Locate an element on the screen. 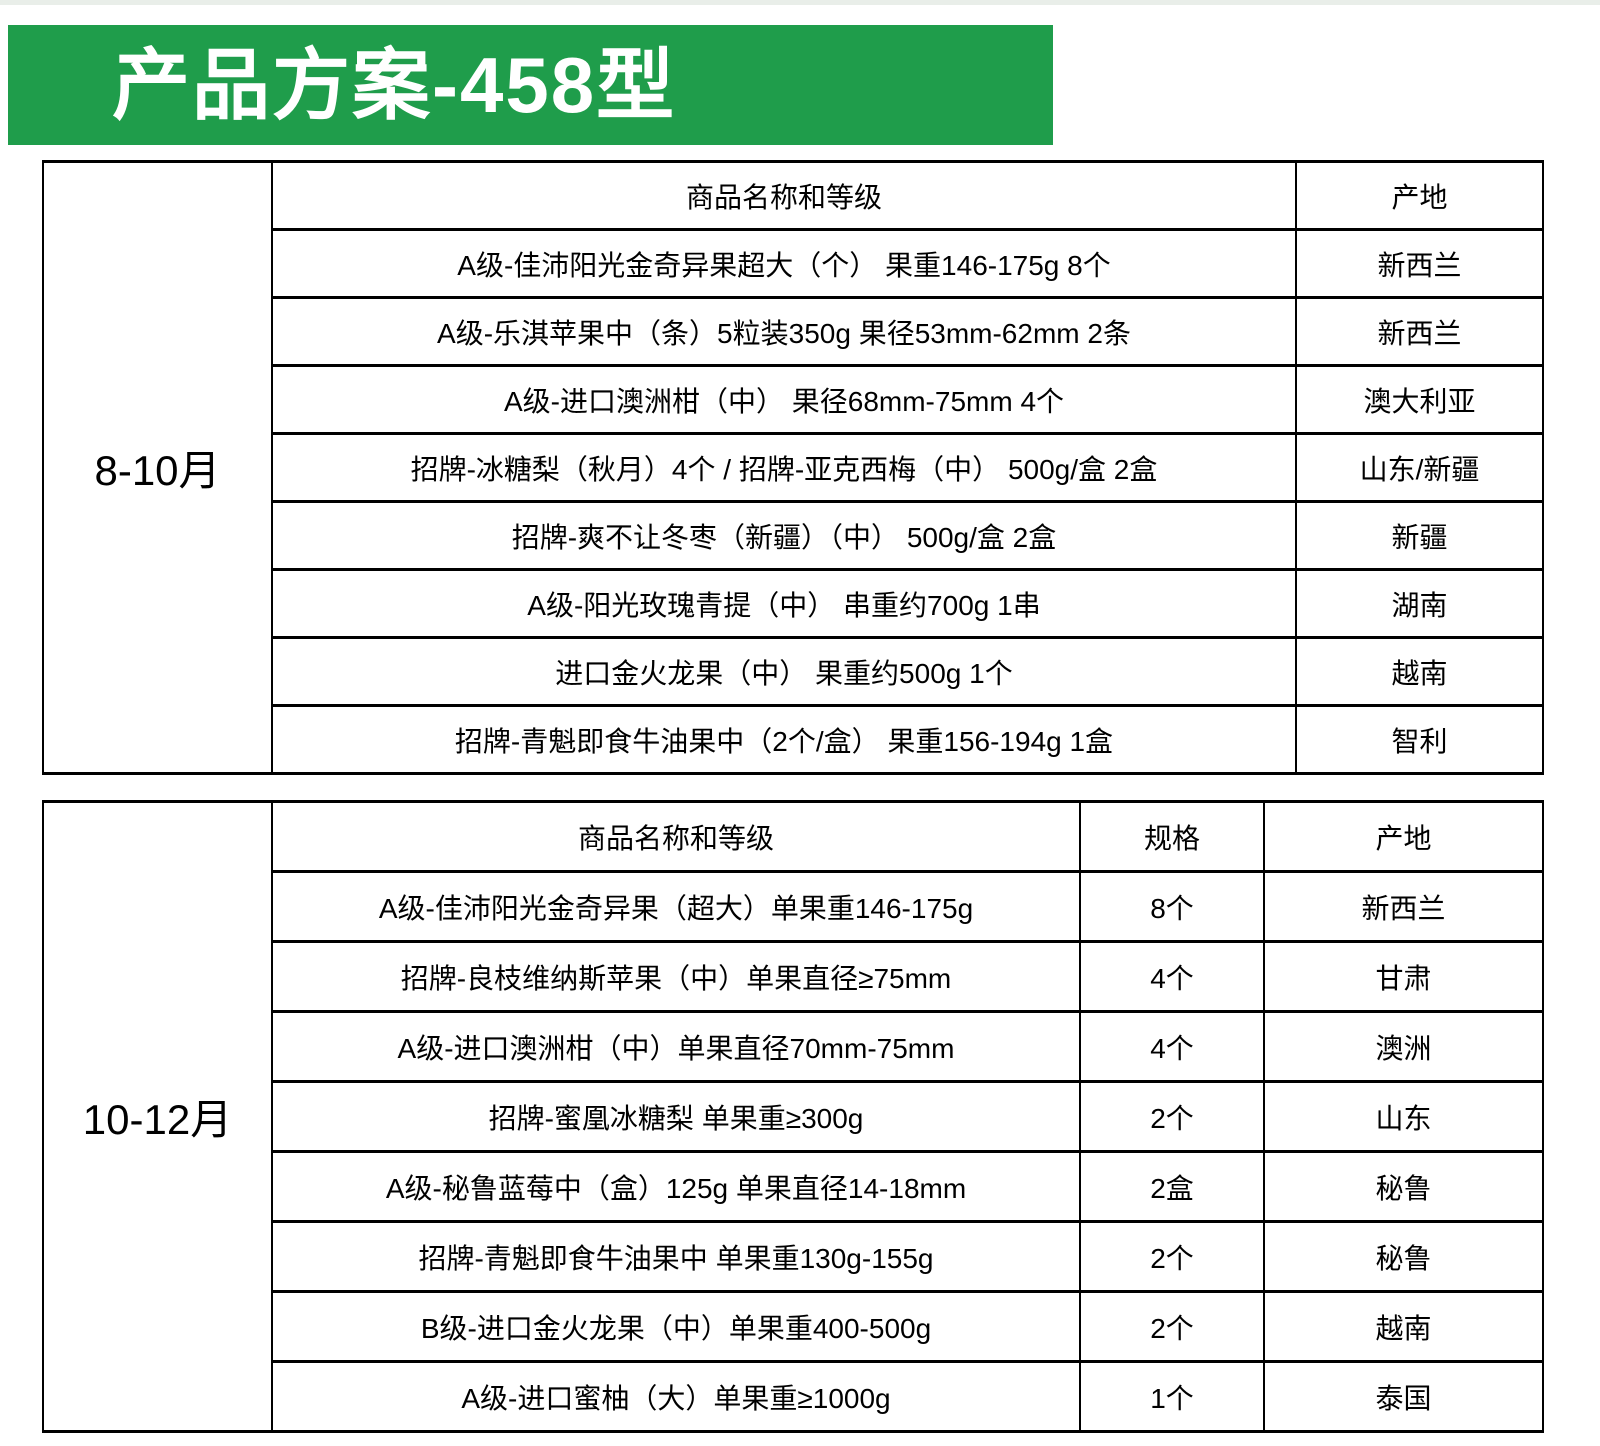  table-row: A级-进口蜜柚（大）单果重≥1000g 1个 泰国 is located at coordinates (793, 1396).